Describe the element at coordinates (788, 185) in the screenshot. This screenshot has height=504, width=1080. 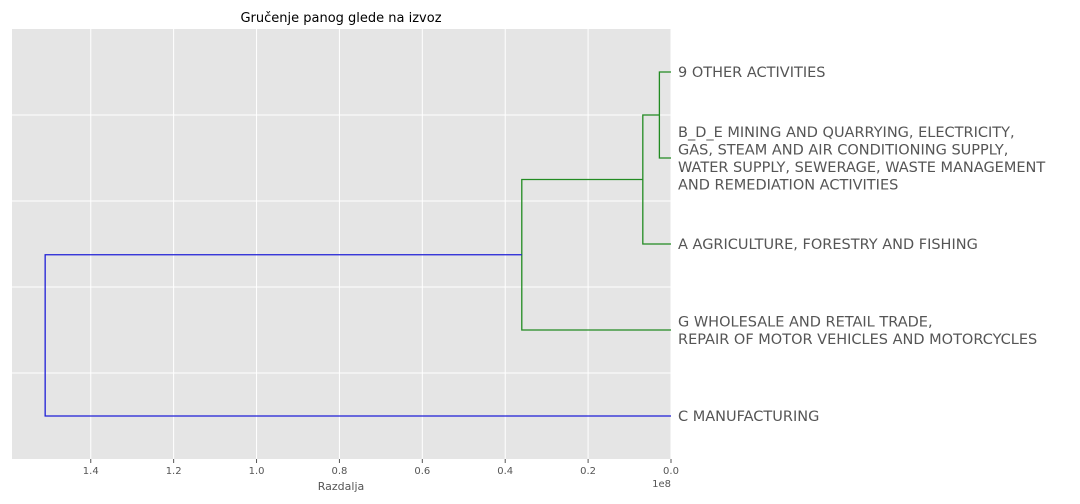
I see `leaf-label-line: AND REMEDIATION ACTIVITIES` at that location.